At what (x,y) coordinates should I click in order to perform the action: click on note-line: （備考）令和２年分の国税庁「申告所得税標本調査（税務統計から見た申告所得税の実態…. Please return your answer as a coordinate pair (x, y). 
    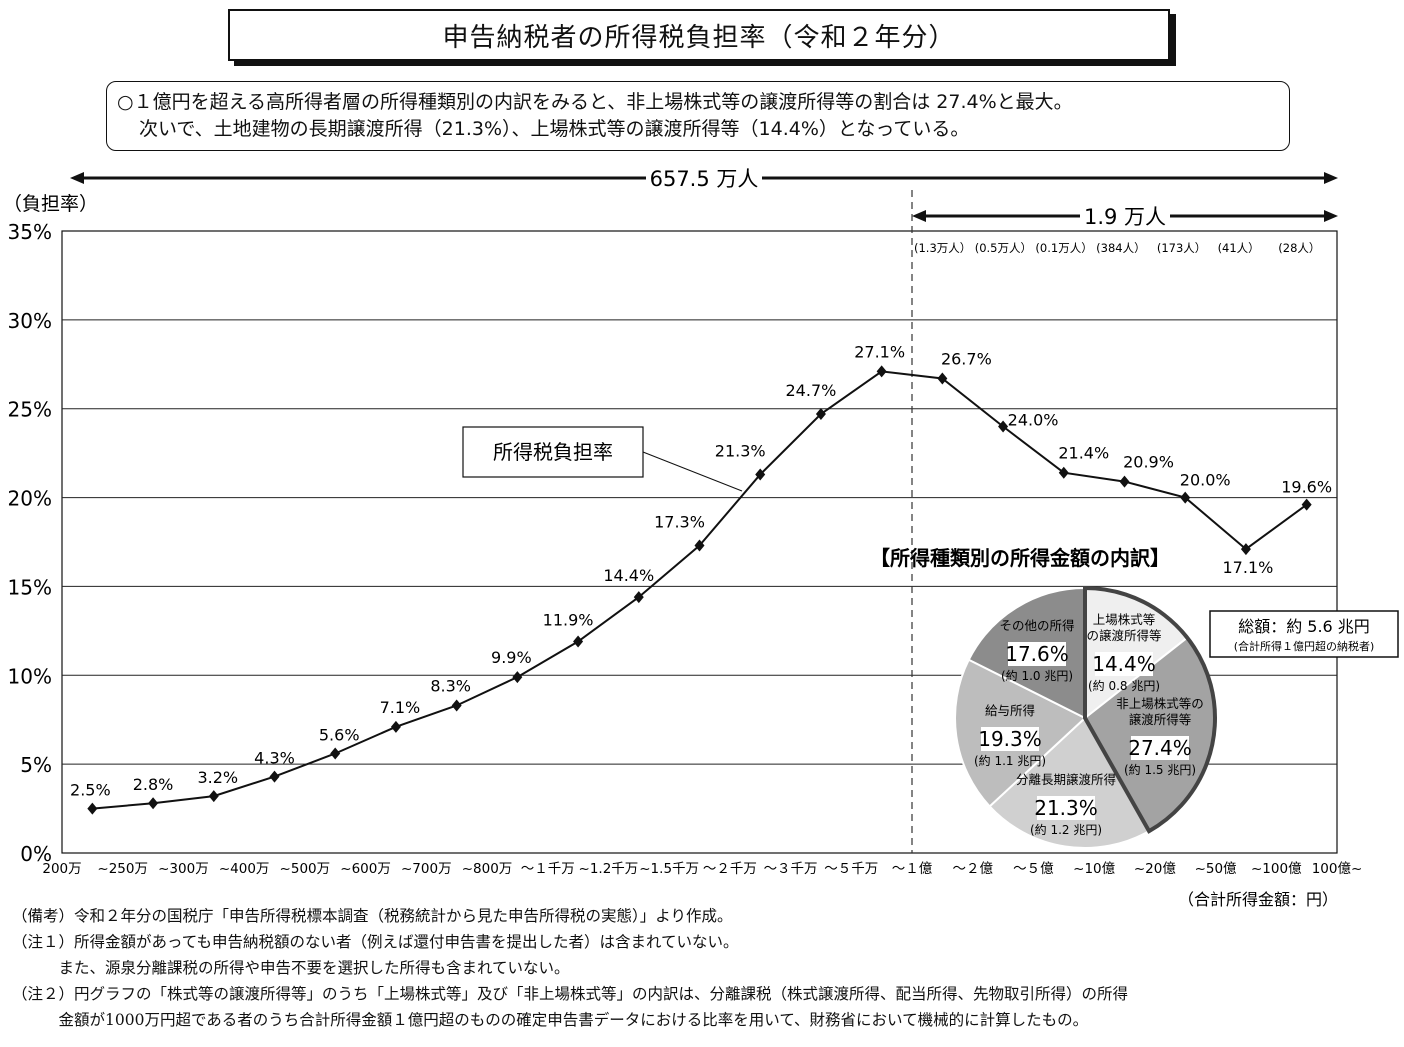
    Looking at the image, I should click on (372, 916).